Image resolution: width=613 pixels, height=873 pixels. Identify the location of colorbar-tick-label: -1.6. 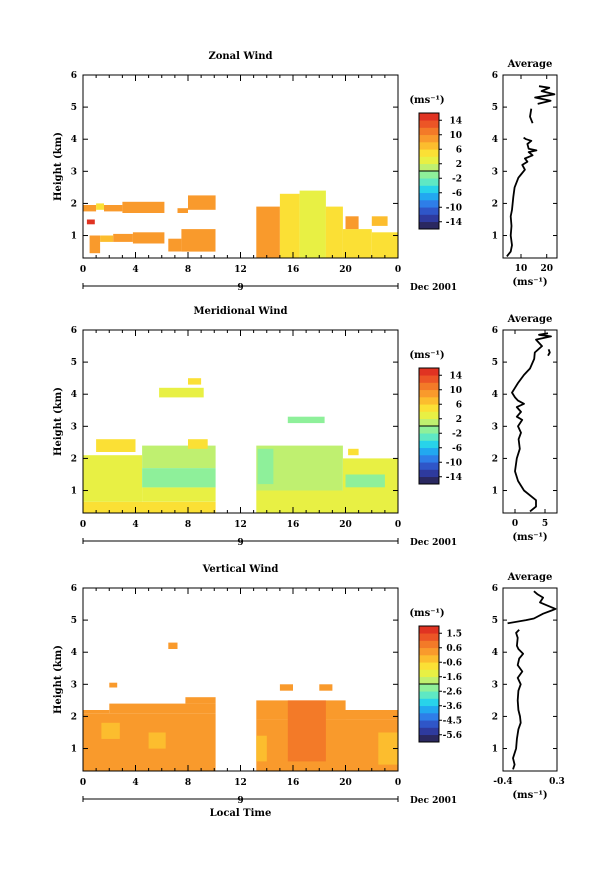
(452, 678).